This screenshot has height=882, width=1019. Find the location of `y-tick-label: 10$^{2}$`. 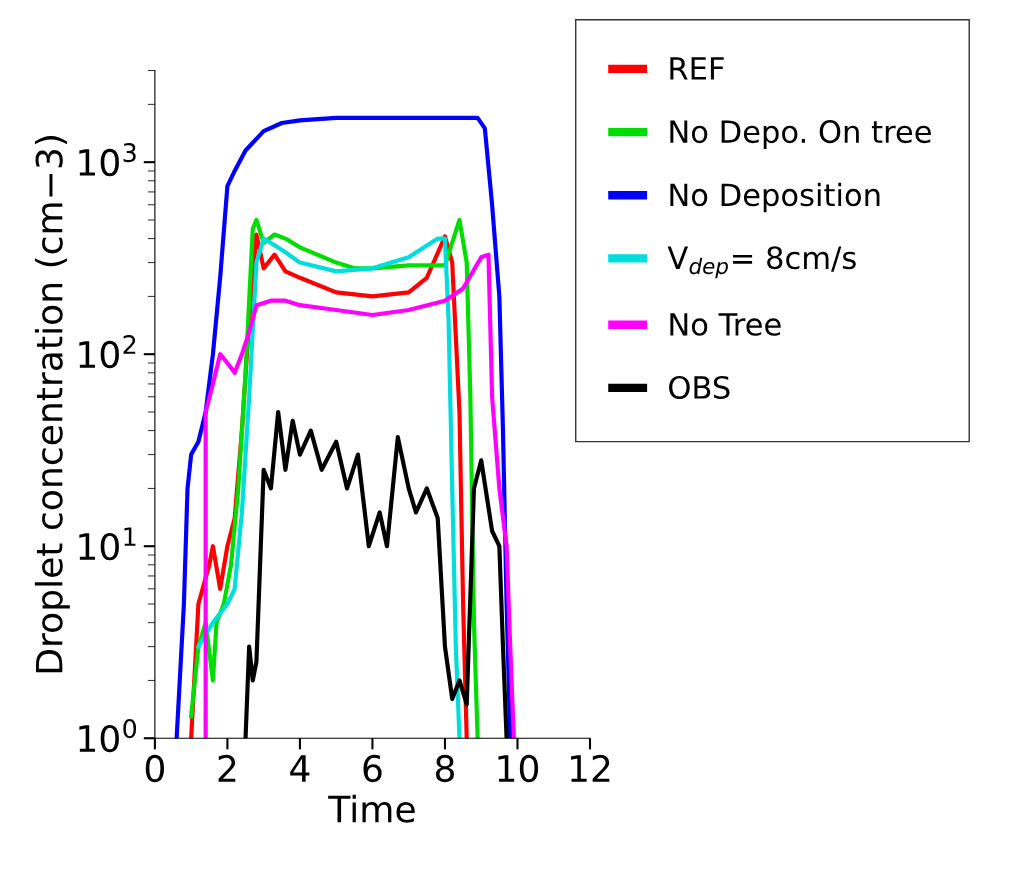

y-tick-label: 10$^{2}$ is located at coordinates (107, 352).